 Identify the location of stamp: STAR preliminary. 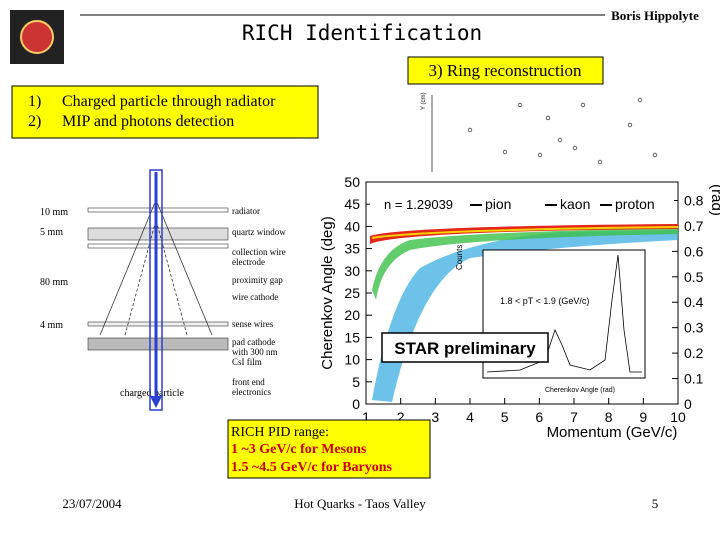
(465, 348).